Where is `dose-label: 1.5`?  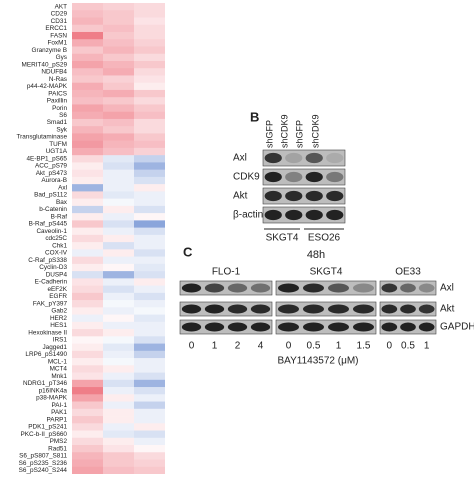
dose-label: 1.5 is located at coordinates (364, 346).